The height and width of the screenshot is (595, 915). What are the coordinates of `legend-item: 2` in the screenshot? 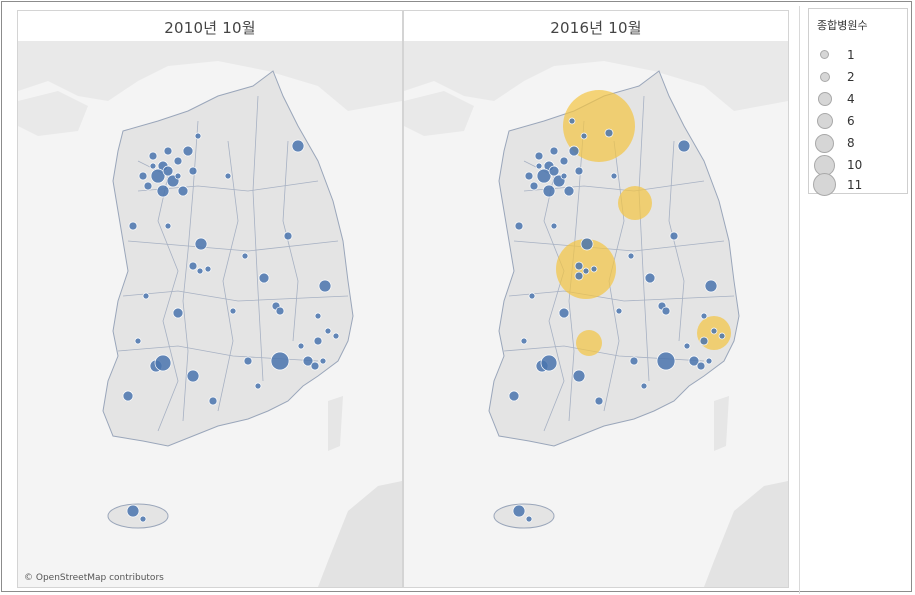 It's located at (858, 78).